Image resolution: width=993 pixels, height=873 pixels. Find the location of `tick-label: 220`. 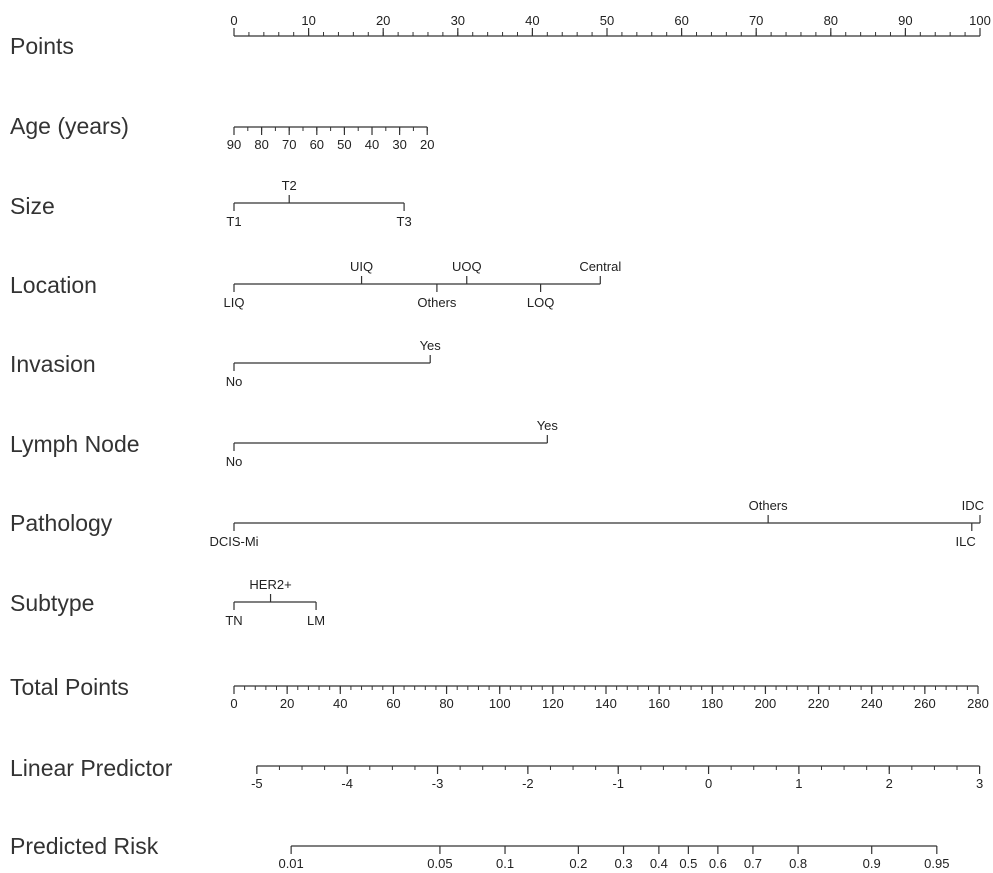

tick-label: 220 is located at coordinates (819, 703).